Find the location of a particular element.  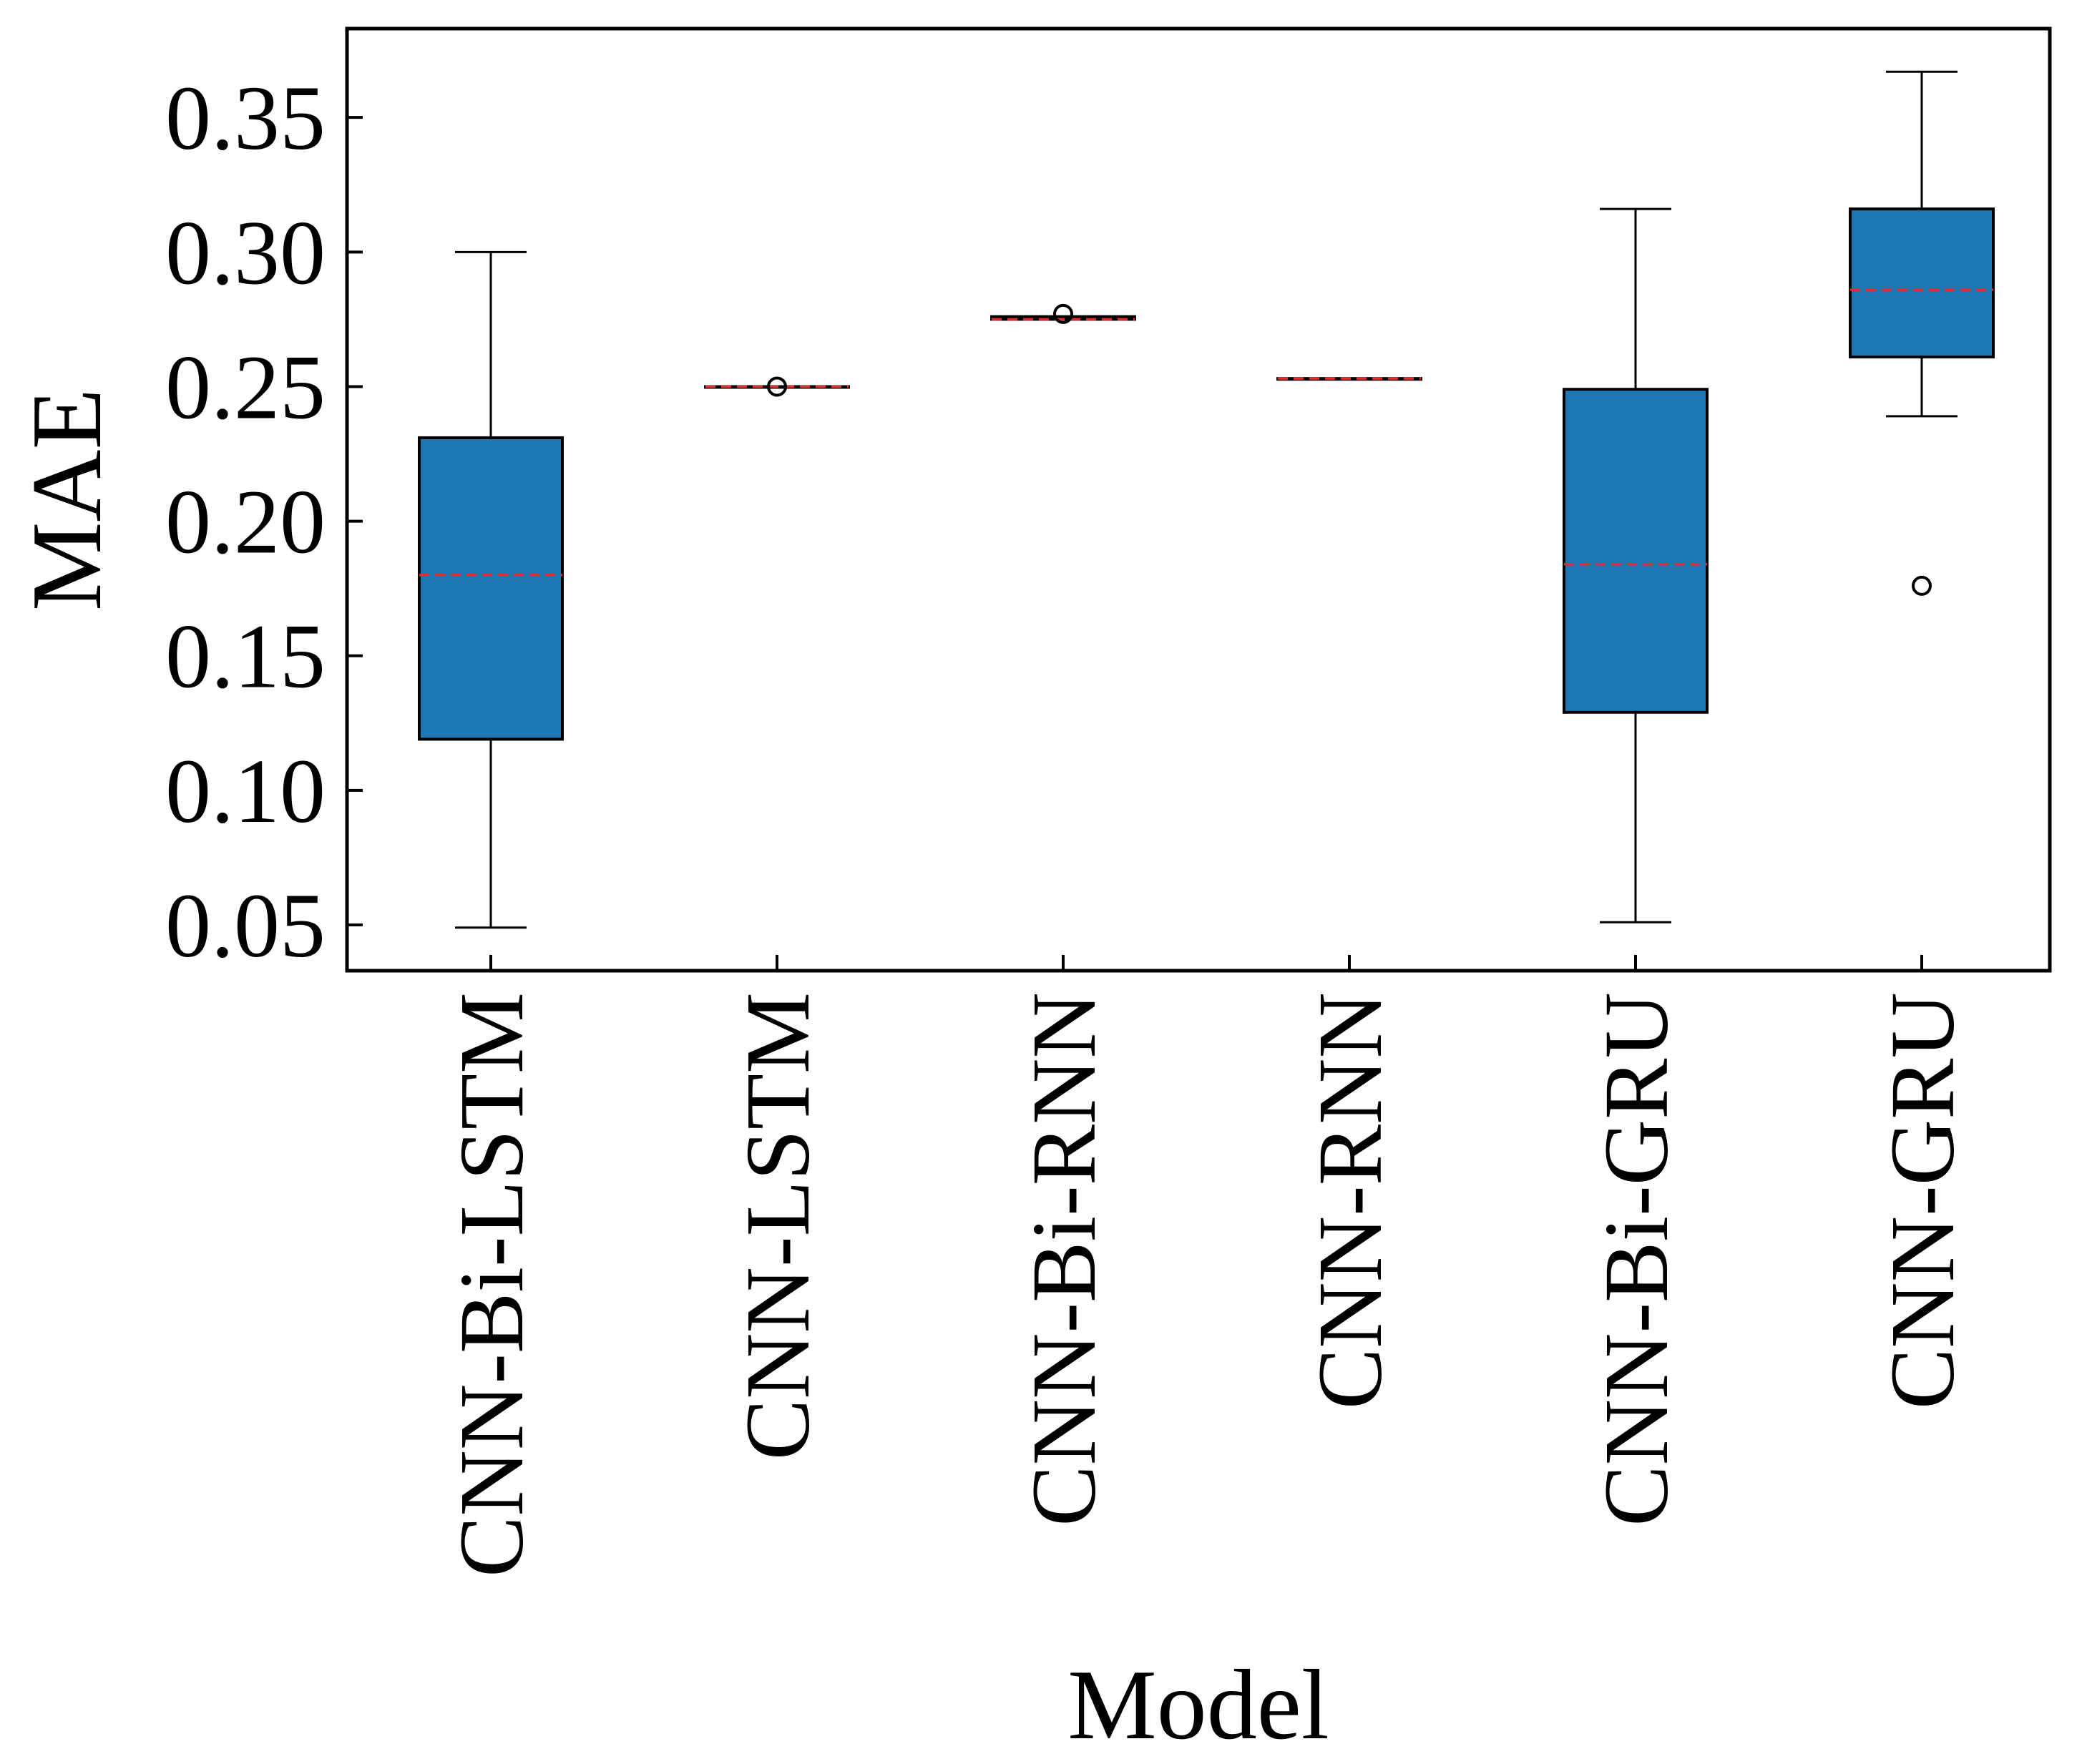

y-tick-label: 0.35 is located at coordinates (246, 118).